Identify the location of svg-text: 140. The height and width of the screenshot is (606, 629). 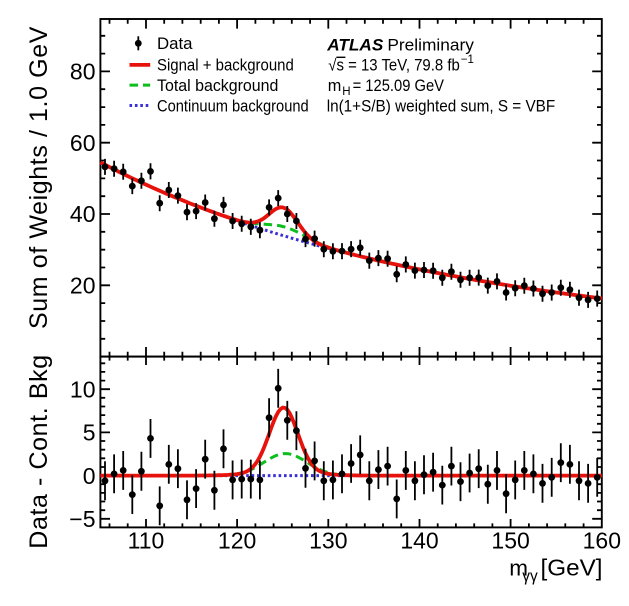
(419, 540).